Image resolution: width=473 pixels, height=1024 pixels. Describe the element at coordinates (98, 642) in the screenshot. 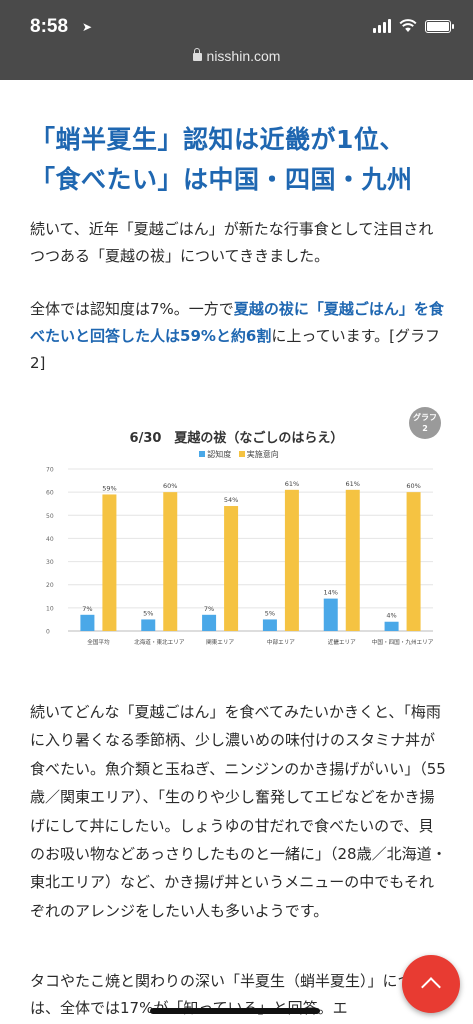

I see `category-label: 全国平均` at that location.